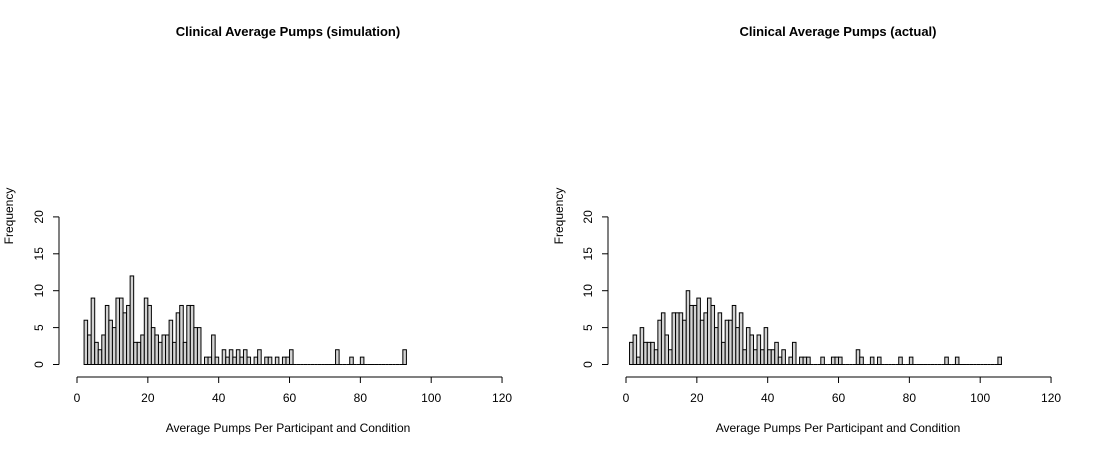 The image size is (1100, 455). I want to click on y-tick-label: 20, so click(39, 217).